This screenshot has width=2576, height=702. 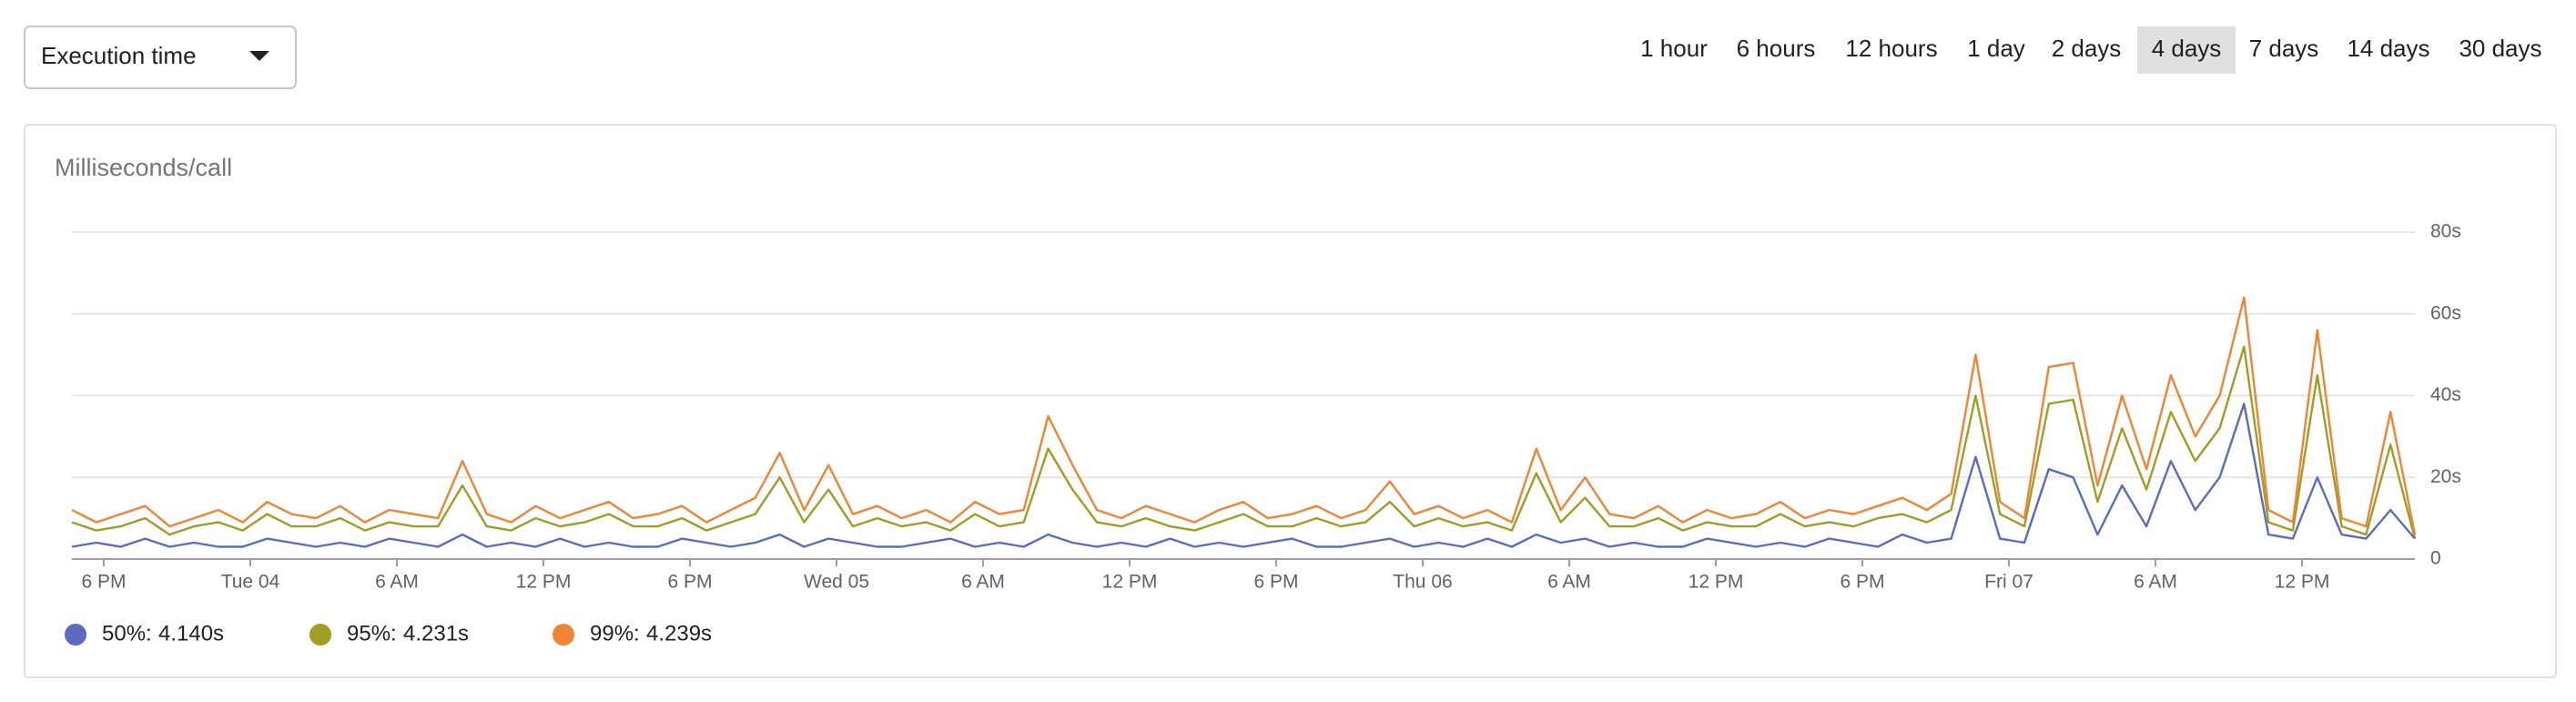 I want to click on time-range-button: 1 hour, so click(x=1674, y=49).